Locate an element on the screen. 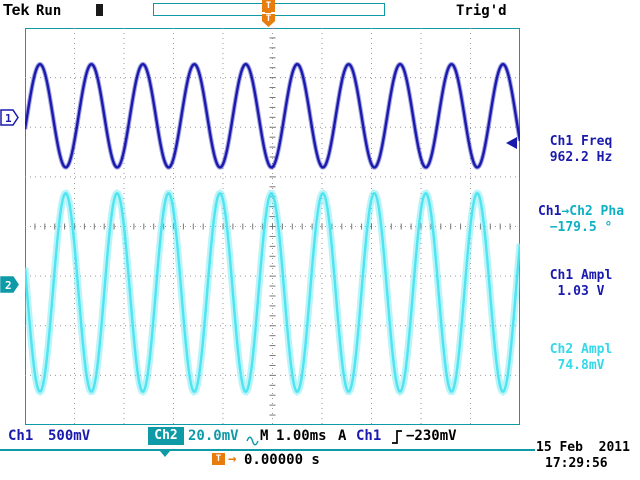  measurement-ch1-ch2-phase: Ch1→Ch2 Pha −179.5 ° is located at coordinates (581, 220).